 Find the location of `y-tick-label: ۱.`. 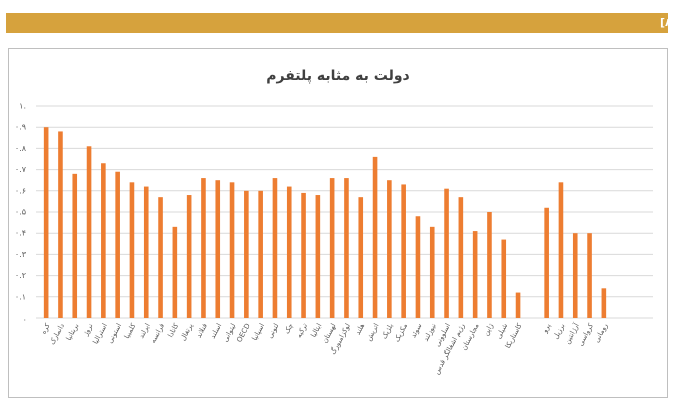

y-tick-label: ۱. is located at coordinates (22, 106).